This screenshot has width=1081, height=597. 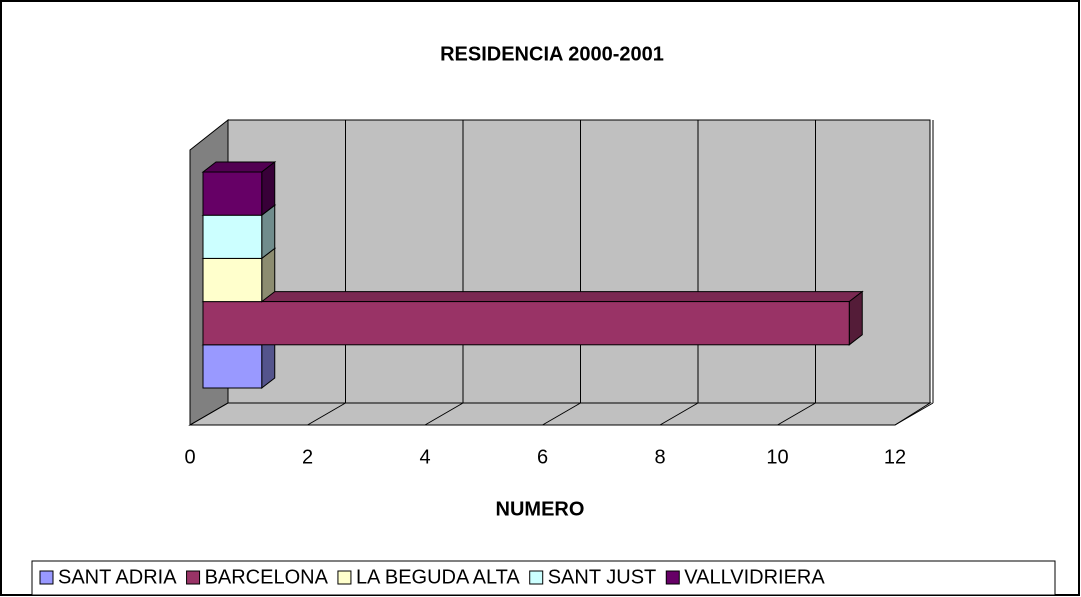 What do you see at coordinates (895, 457) in the screenshot?
I see `x-tick-label: 12` at bounding box center [895, 457].